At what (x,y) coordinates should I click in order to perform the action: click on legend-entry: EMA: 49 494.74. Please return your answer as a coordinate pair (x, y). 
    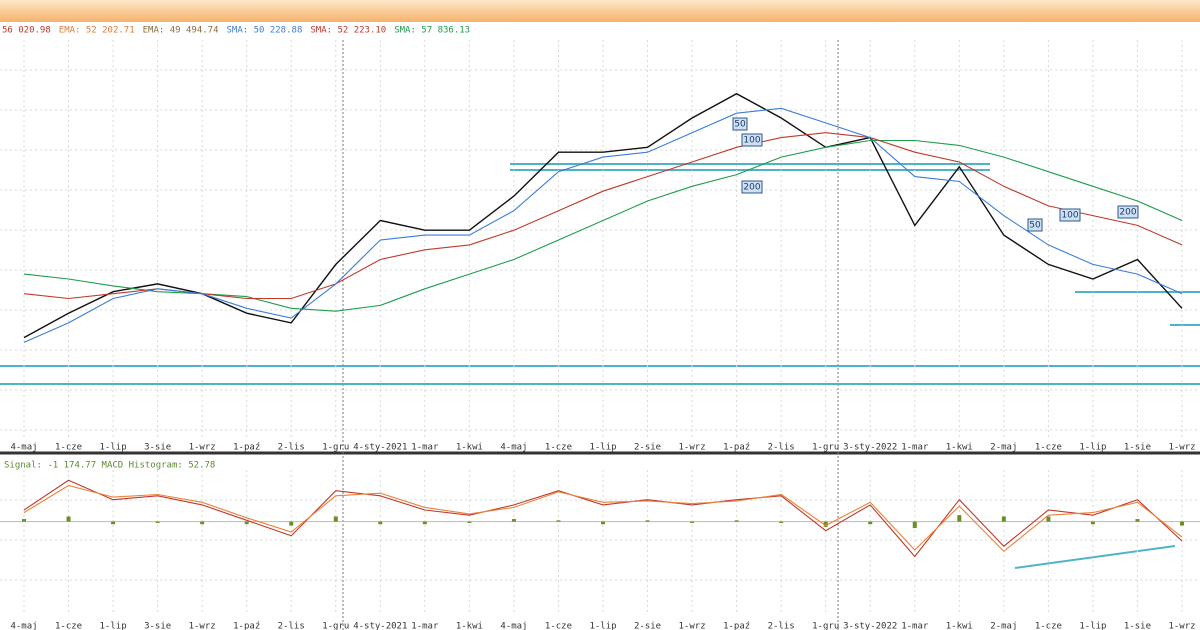
    Looking at the image, I should click on (181, 31).